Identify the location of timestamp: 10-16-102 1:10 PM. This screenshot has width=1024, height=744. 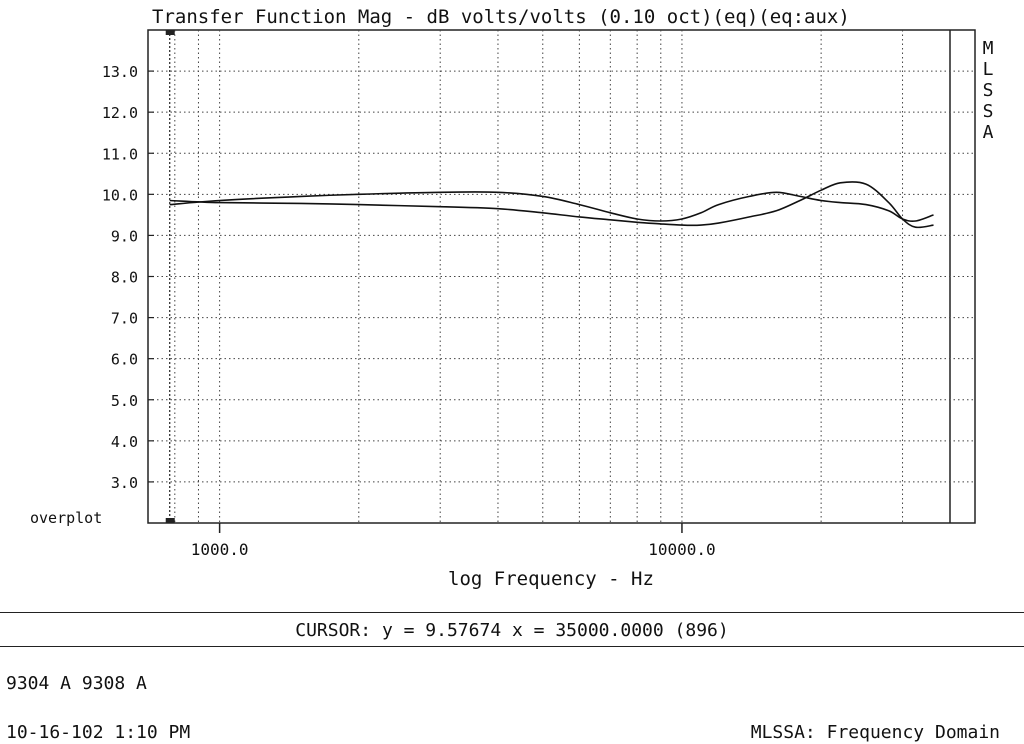
(98, 732).